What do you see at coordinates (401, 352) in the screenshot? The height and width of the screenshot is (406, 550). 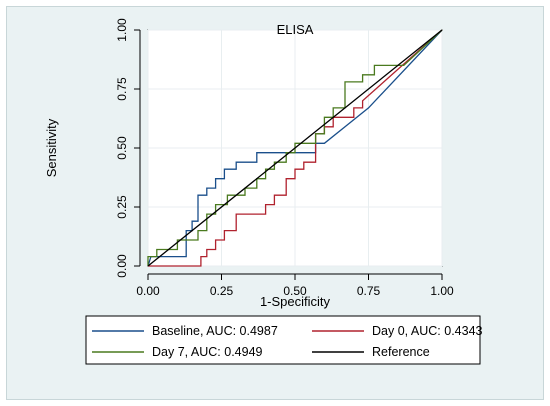 I see `legend-label-3: Reference` at bounding box center [401, 352].